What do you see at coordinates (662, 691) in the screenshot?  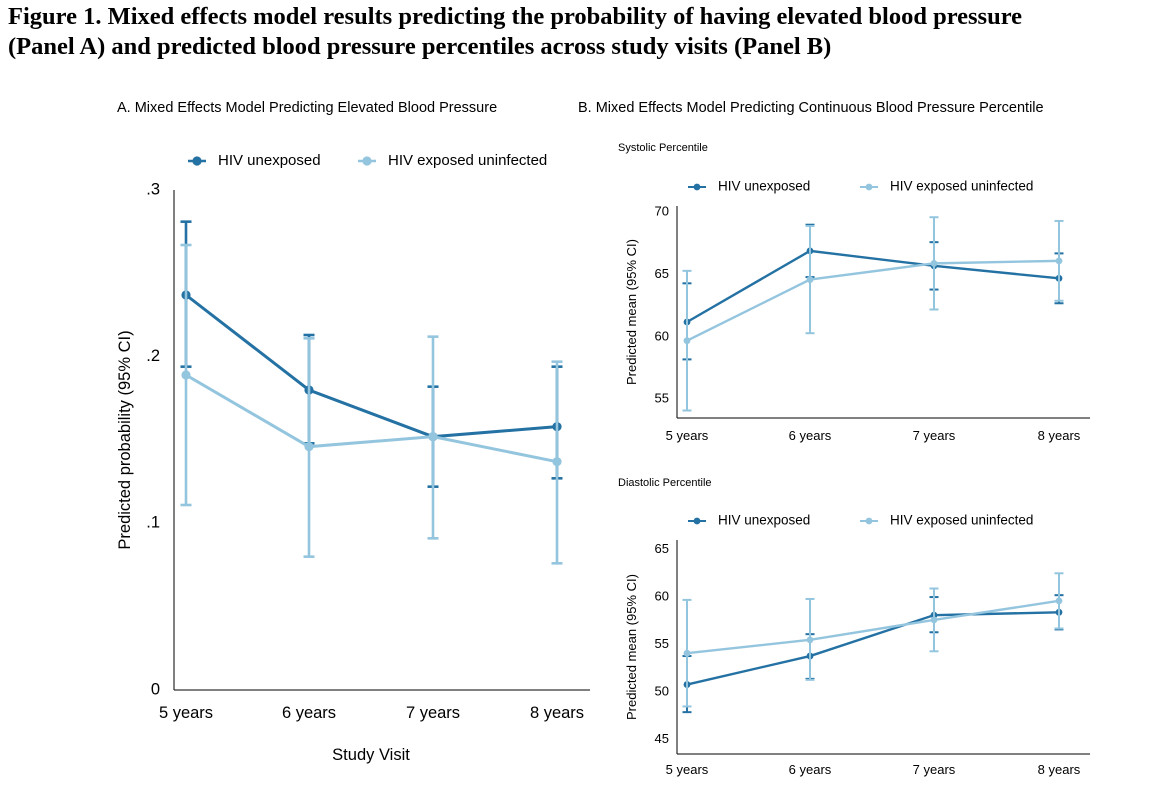 I see `y-tick-label: 50` at bounding box center [662, 691].